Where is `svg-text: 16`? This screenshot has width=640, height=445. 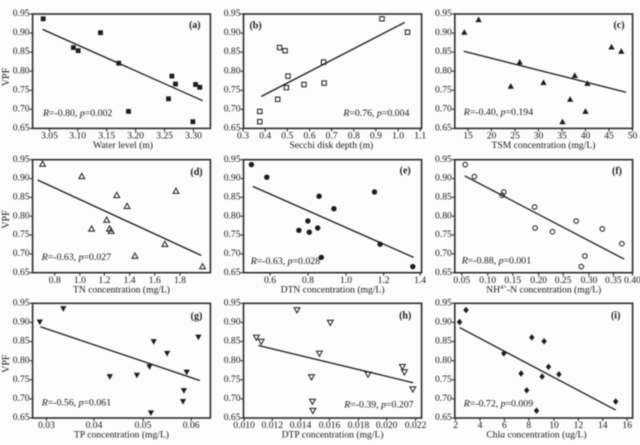 svg-text: 16 is located at coordinates (627, 425).